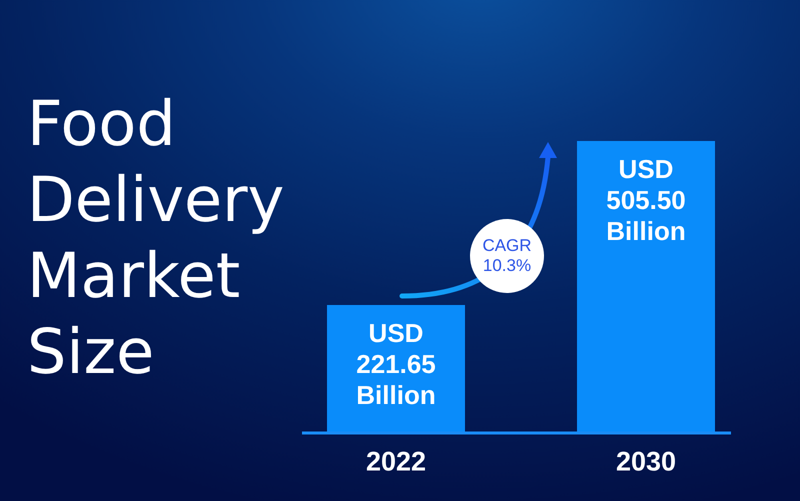 This screenshot has height=501, width=800. I want to click on x-tick-label: 2022, so click(396, 461).